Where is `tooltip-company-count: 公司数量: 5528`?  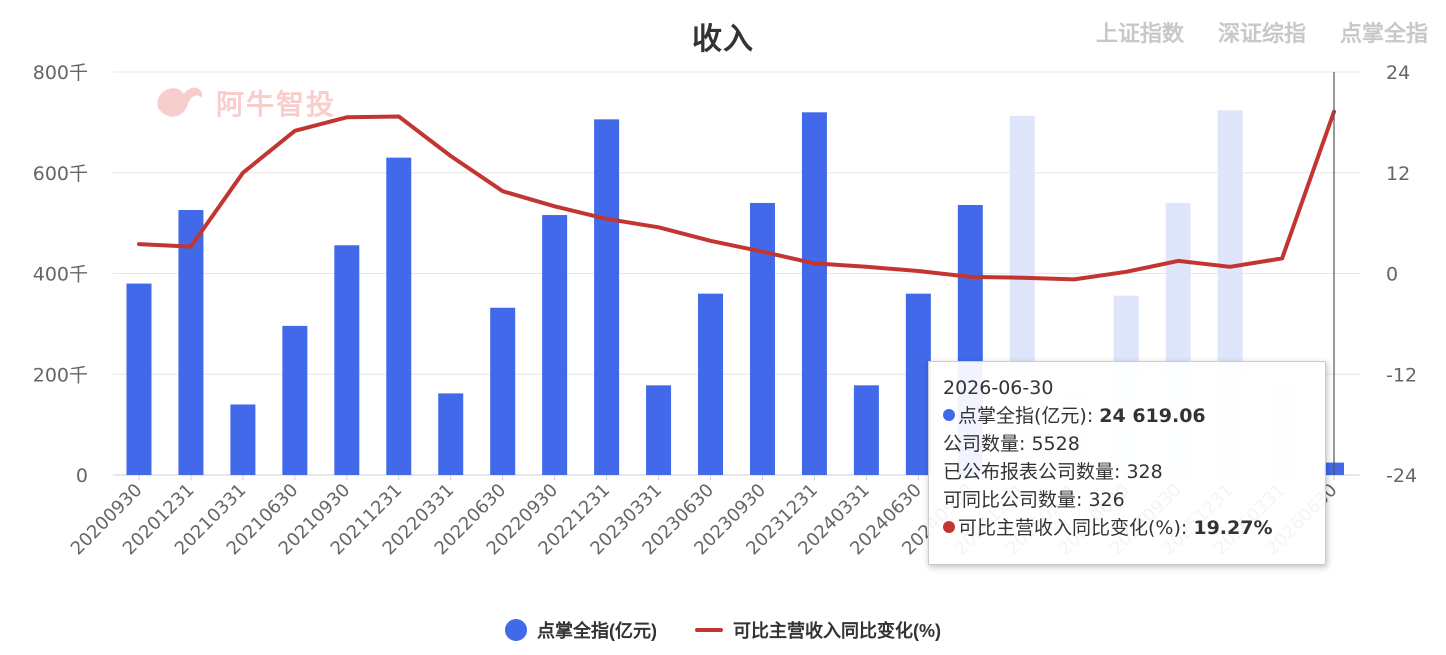
tooltip-company-count: 公司数量: 5528 is located at coordinates (1011, 444).